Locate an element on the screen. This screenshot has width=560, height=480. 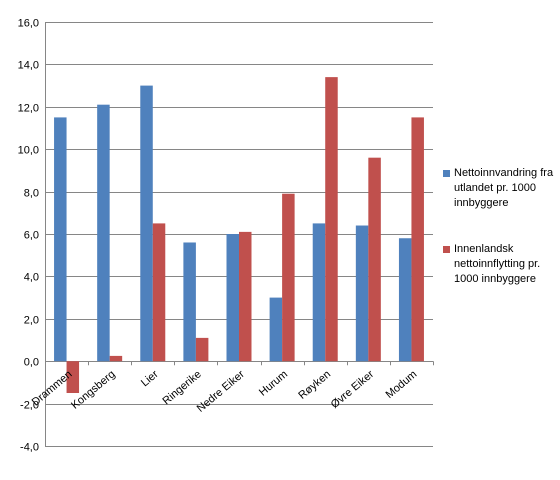
x-category-label: Hurum is located at coordinates (273, 383).